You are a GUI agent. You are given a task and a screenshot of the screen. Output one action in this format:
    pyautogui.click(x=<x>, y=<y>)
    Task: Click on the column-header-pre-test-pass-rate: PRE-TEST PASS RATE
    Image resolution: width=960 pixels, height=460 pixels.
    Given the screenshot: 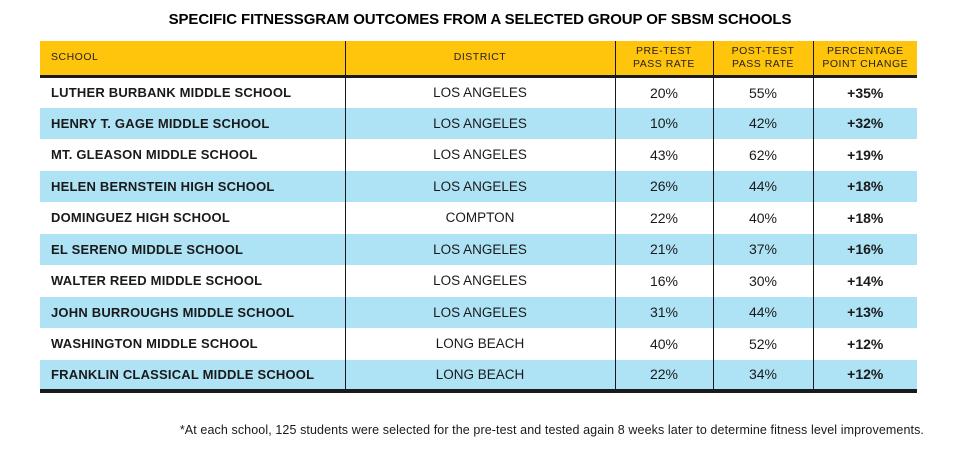 What is the action you would take?
    pyautogui.click(x=663, y=59)
    